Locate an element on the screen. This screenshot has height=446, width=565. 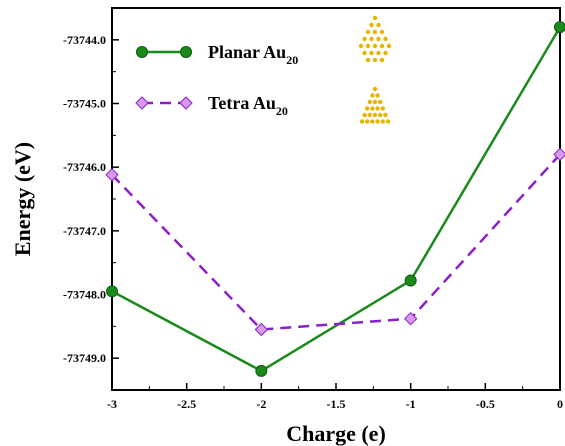
tetra-au20-cluster-icon is located at coordinates (375, 105).